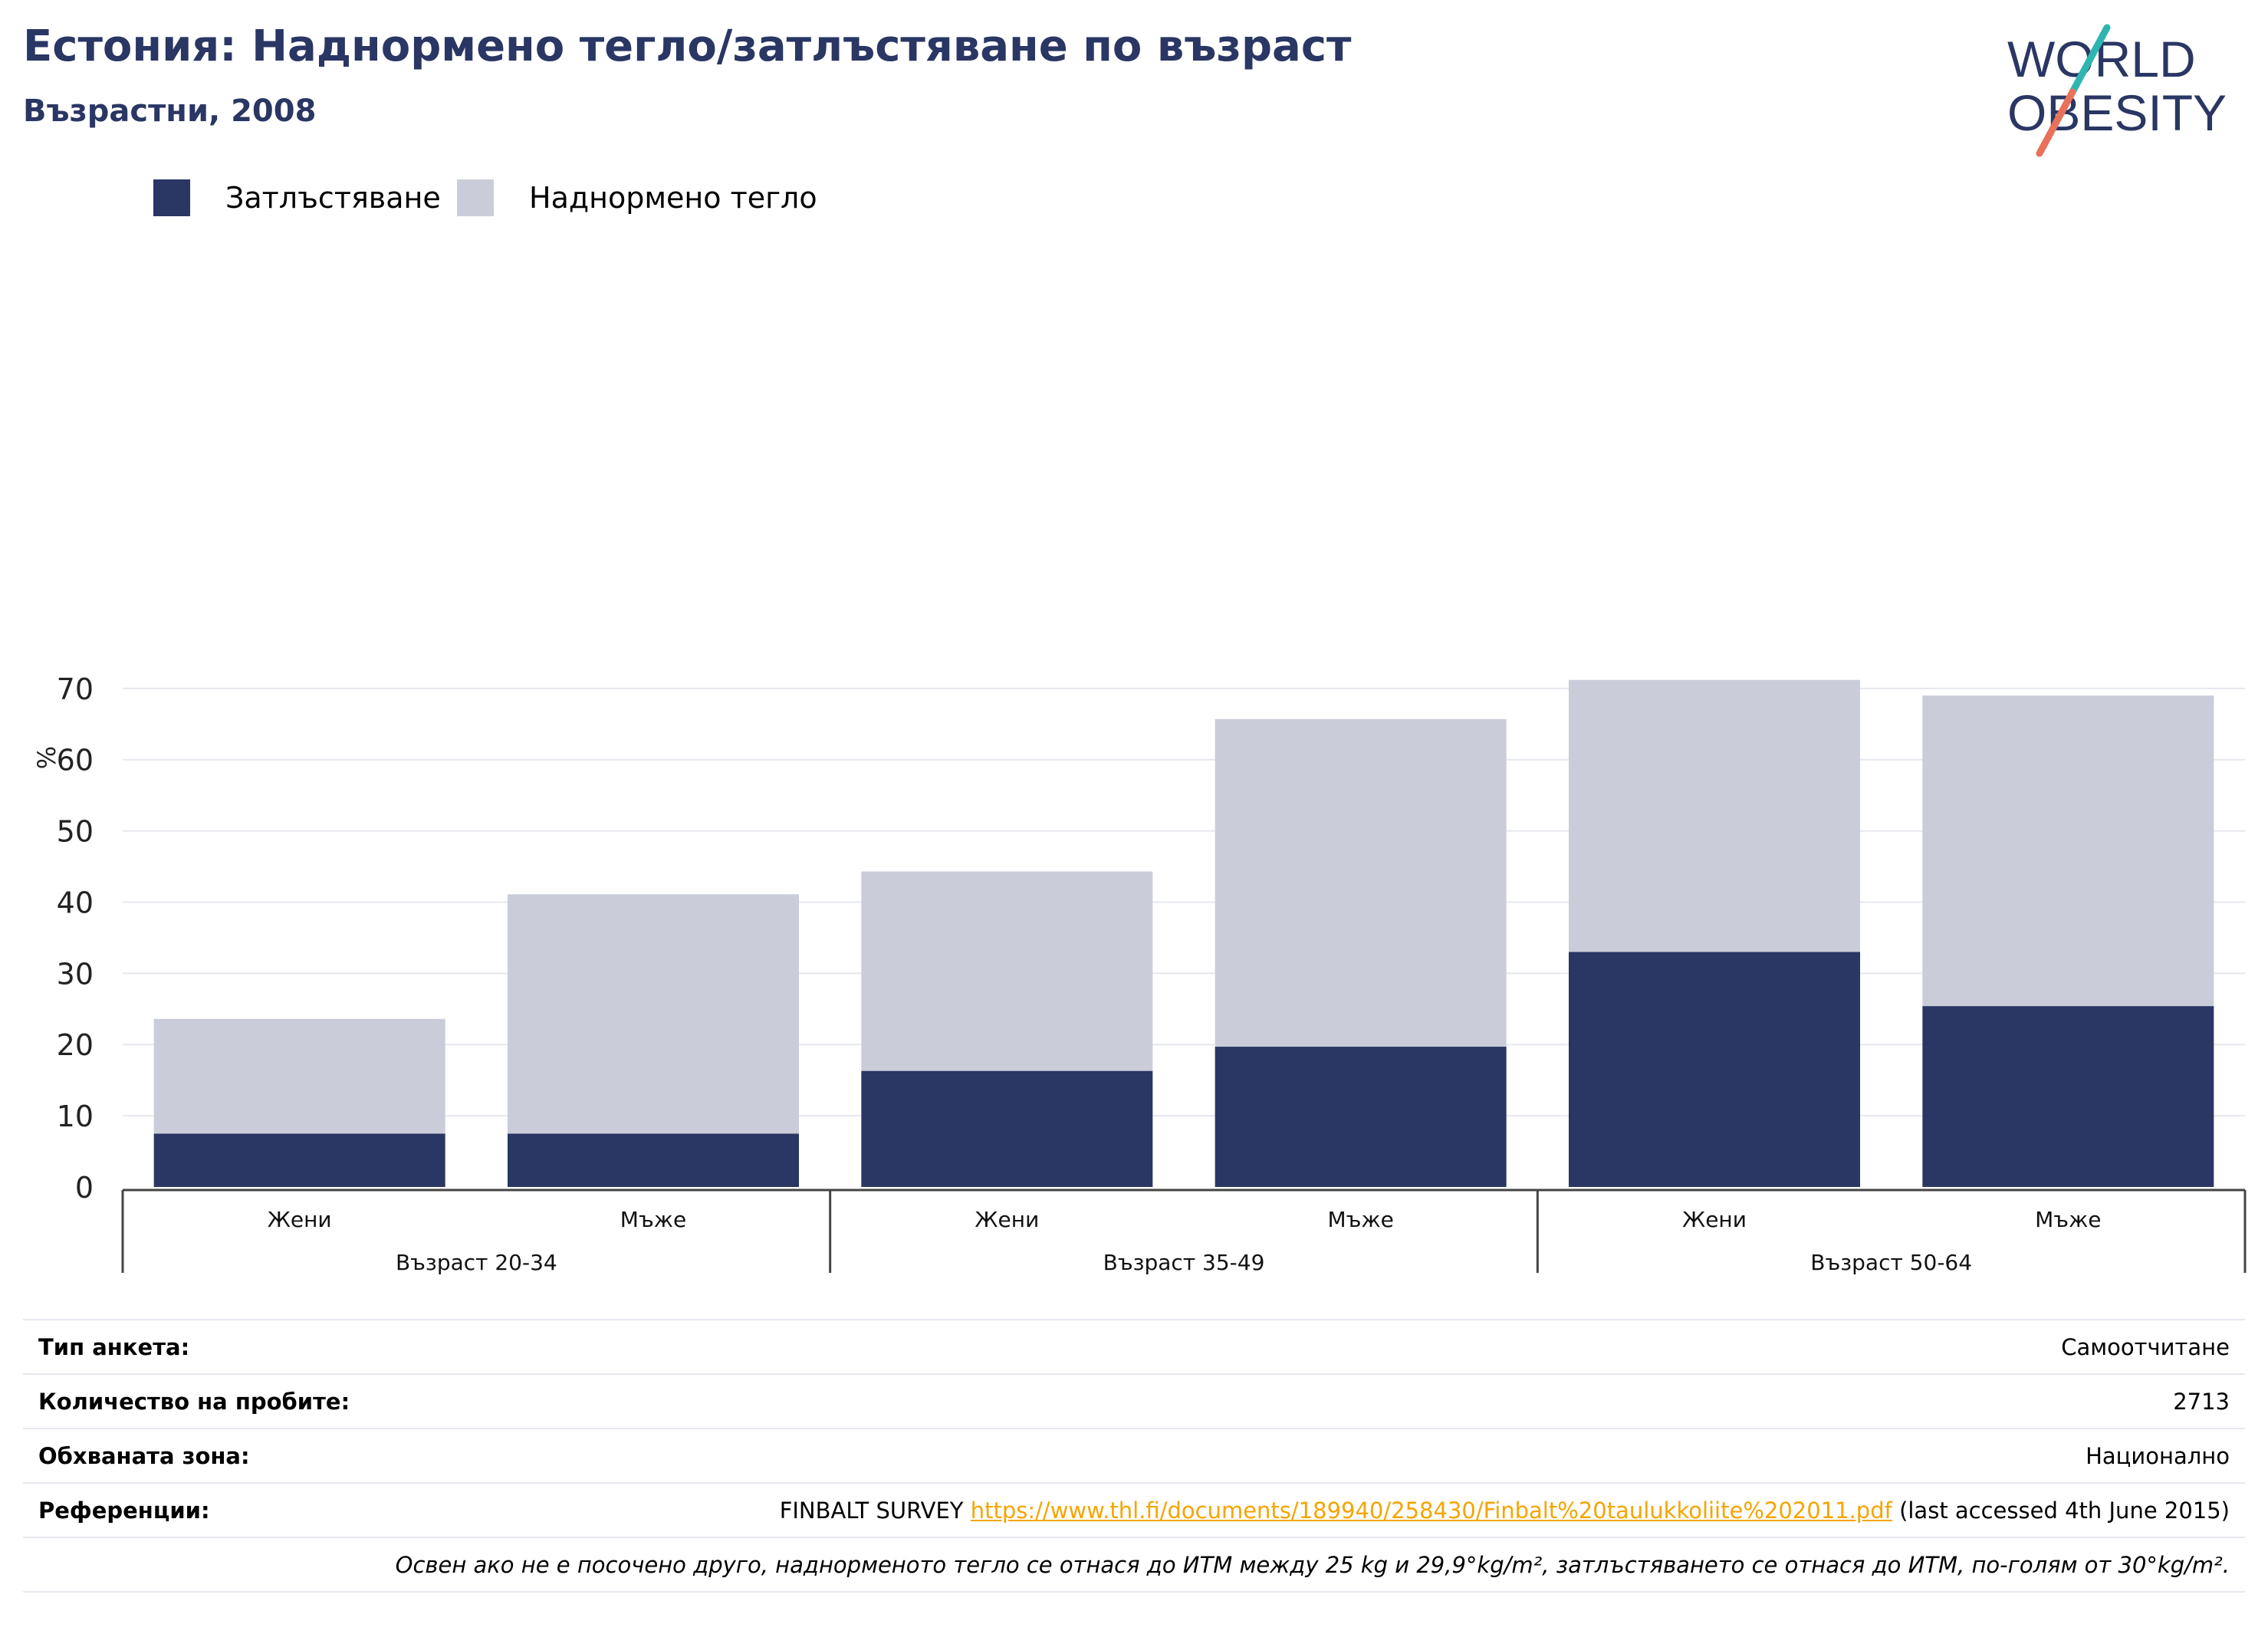  I want to click on info-row-sample-size: Количество на пробите: 2713, so click(1134, 1401).